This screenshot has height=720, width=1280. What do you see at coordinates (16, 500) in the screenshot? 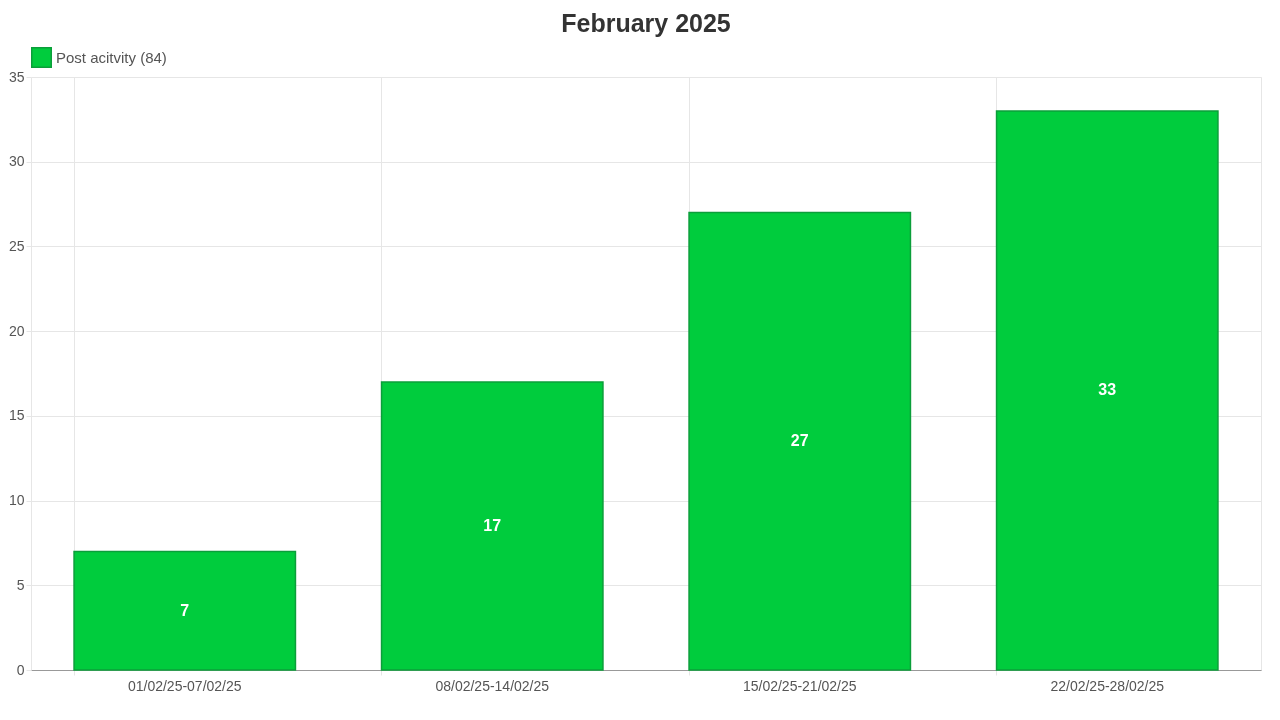
I see `y-tick-label: 10` at bounding box center [16, 500].